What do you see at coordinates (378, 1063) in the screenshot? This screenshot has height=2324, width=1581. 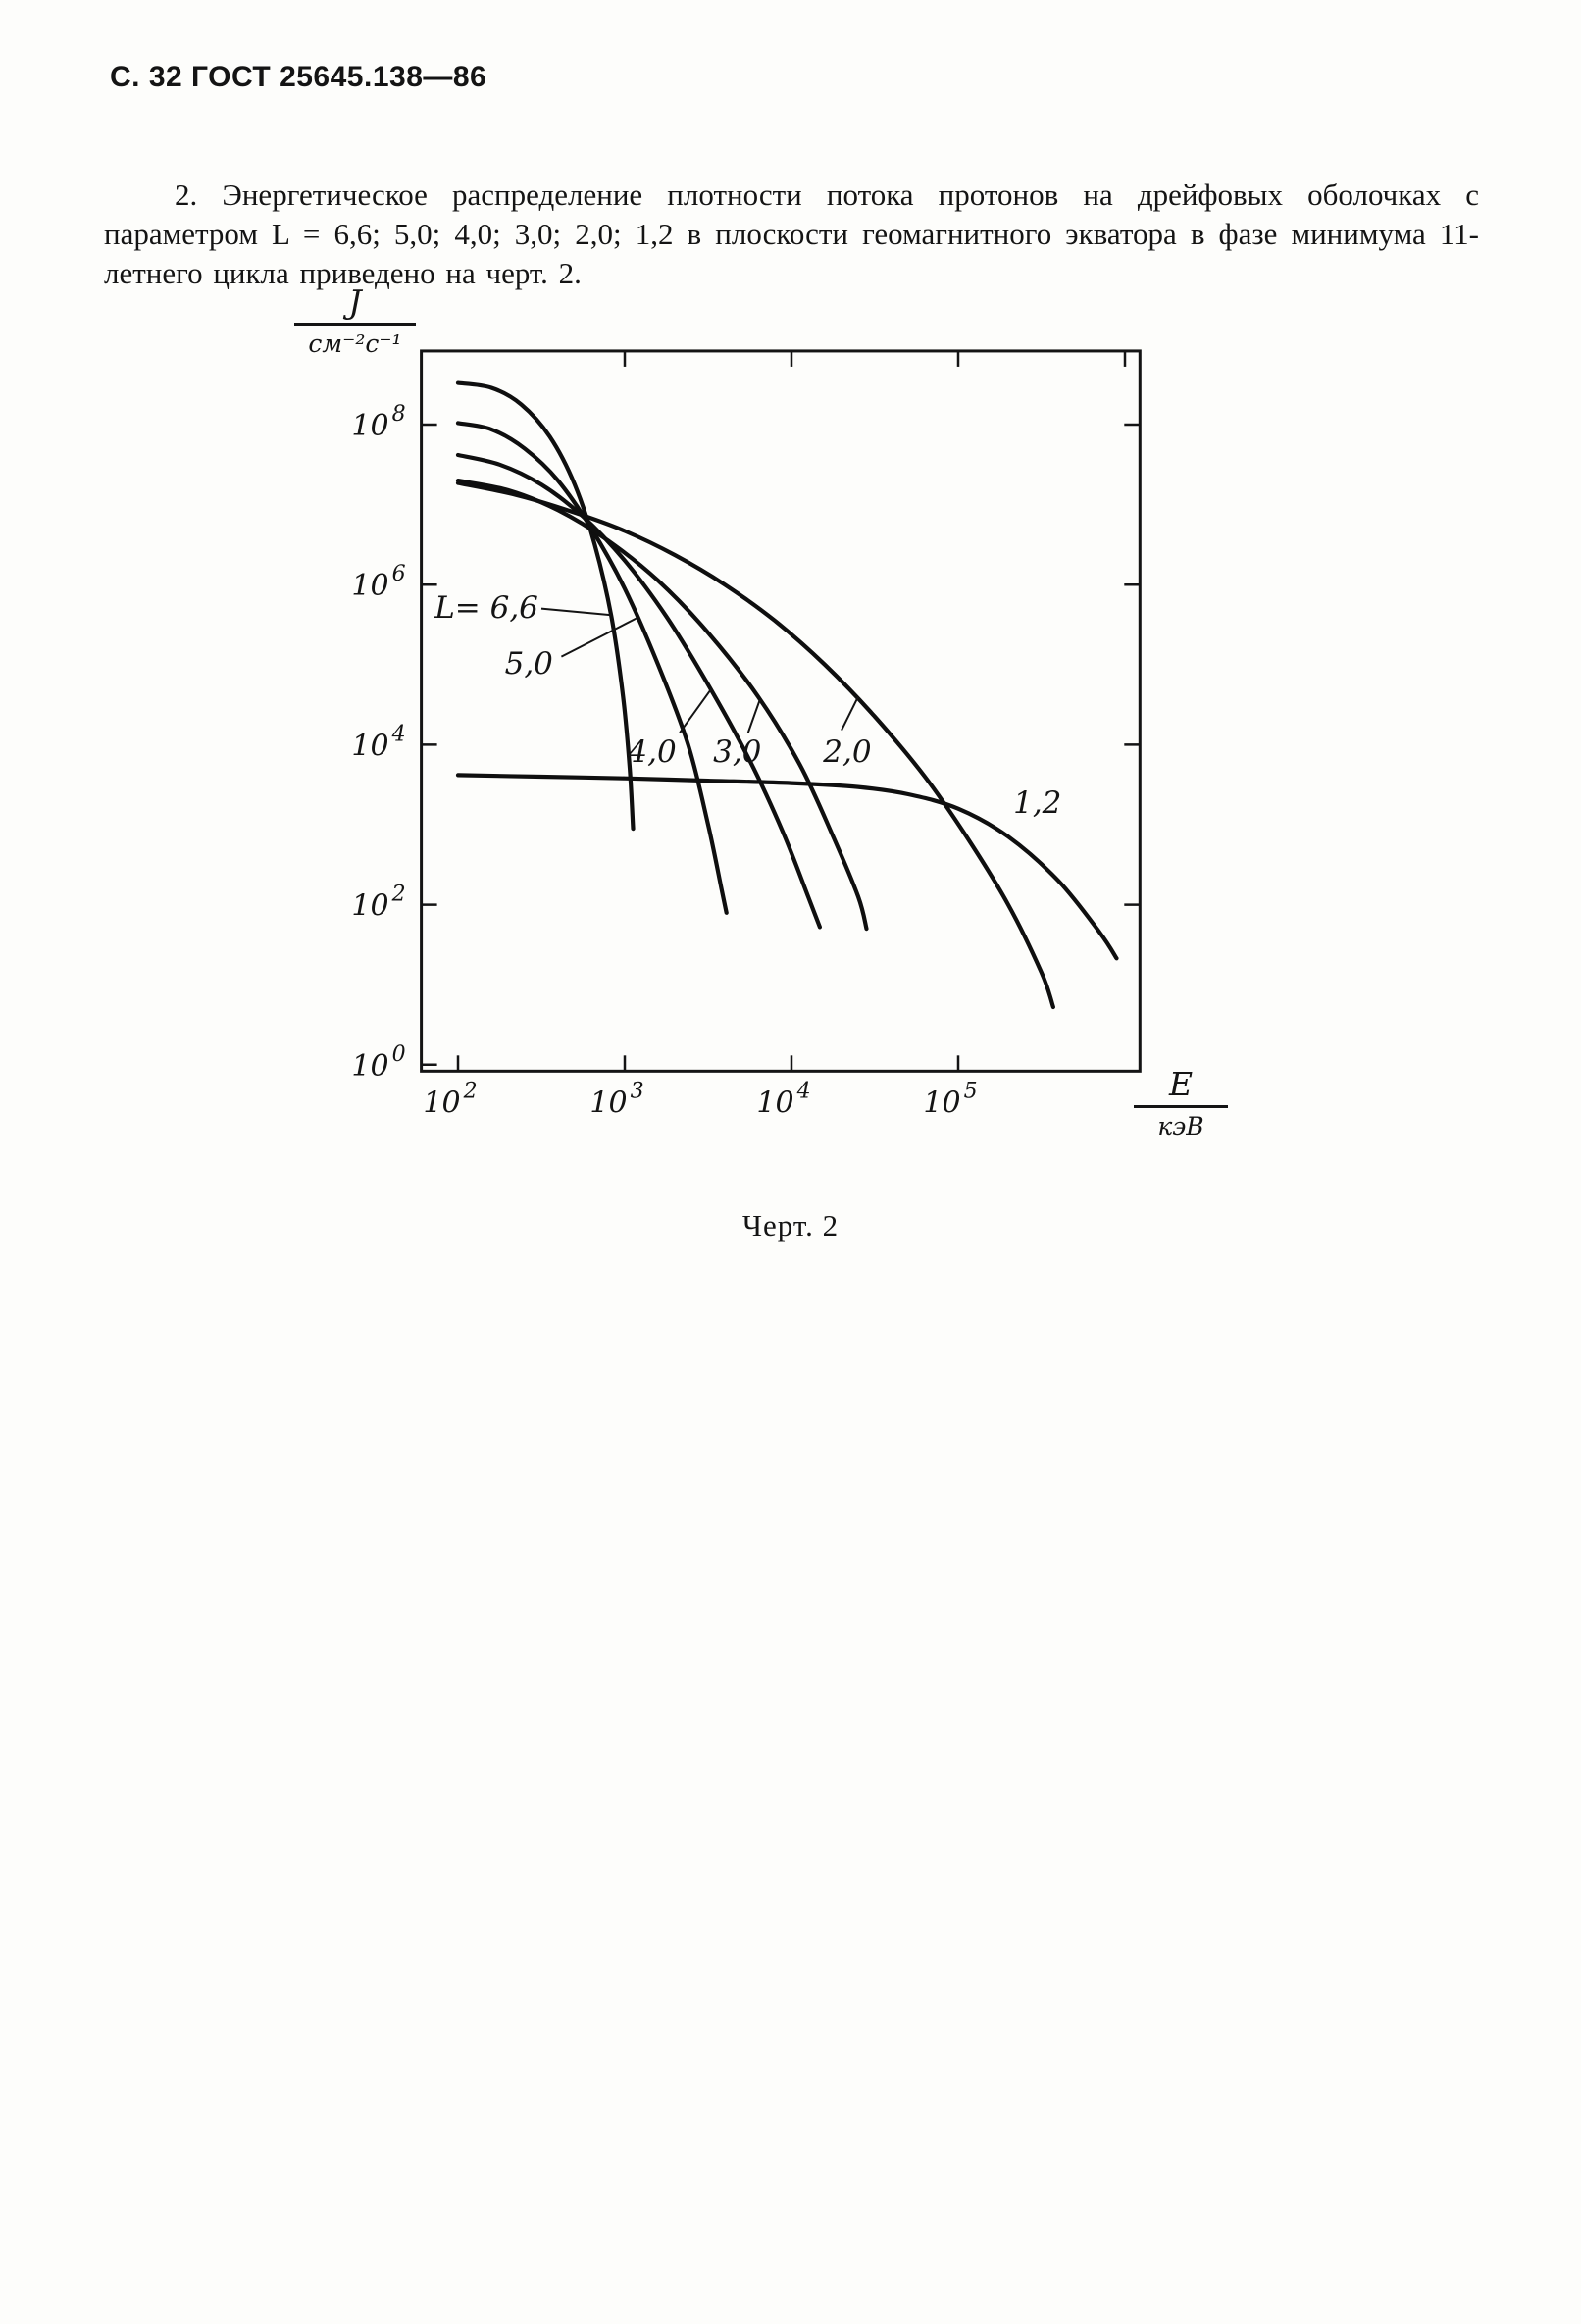 I see `y-tick-label: 10 0` at bounding box center [378, 1063].